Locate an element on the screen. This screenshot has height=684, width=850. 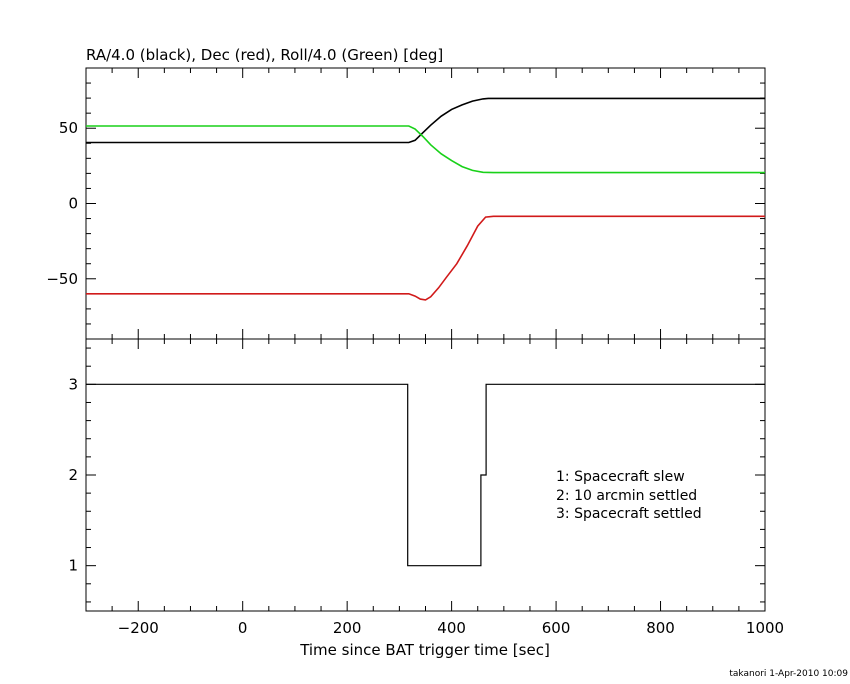
y-tick-label: 0 is located at coordinates (73, 204).